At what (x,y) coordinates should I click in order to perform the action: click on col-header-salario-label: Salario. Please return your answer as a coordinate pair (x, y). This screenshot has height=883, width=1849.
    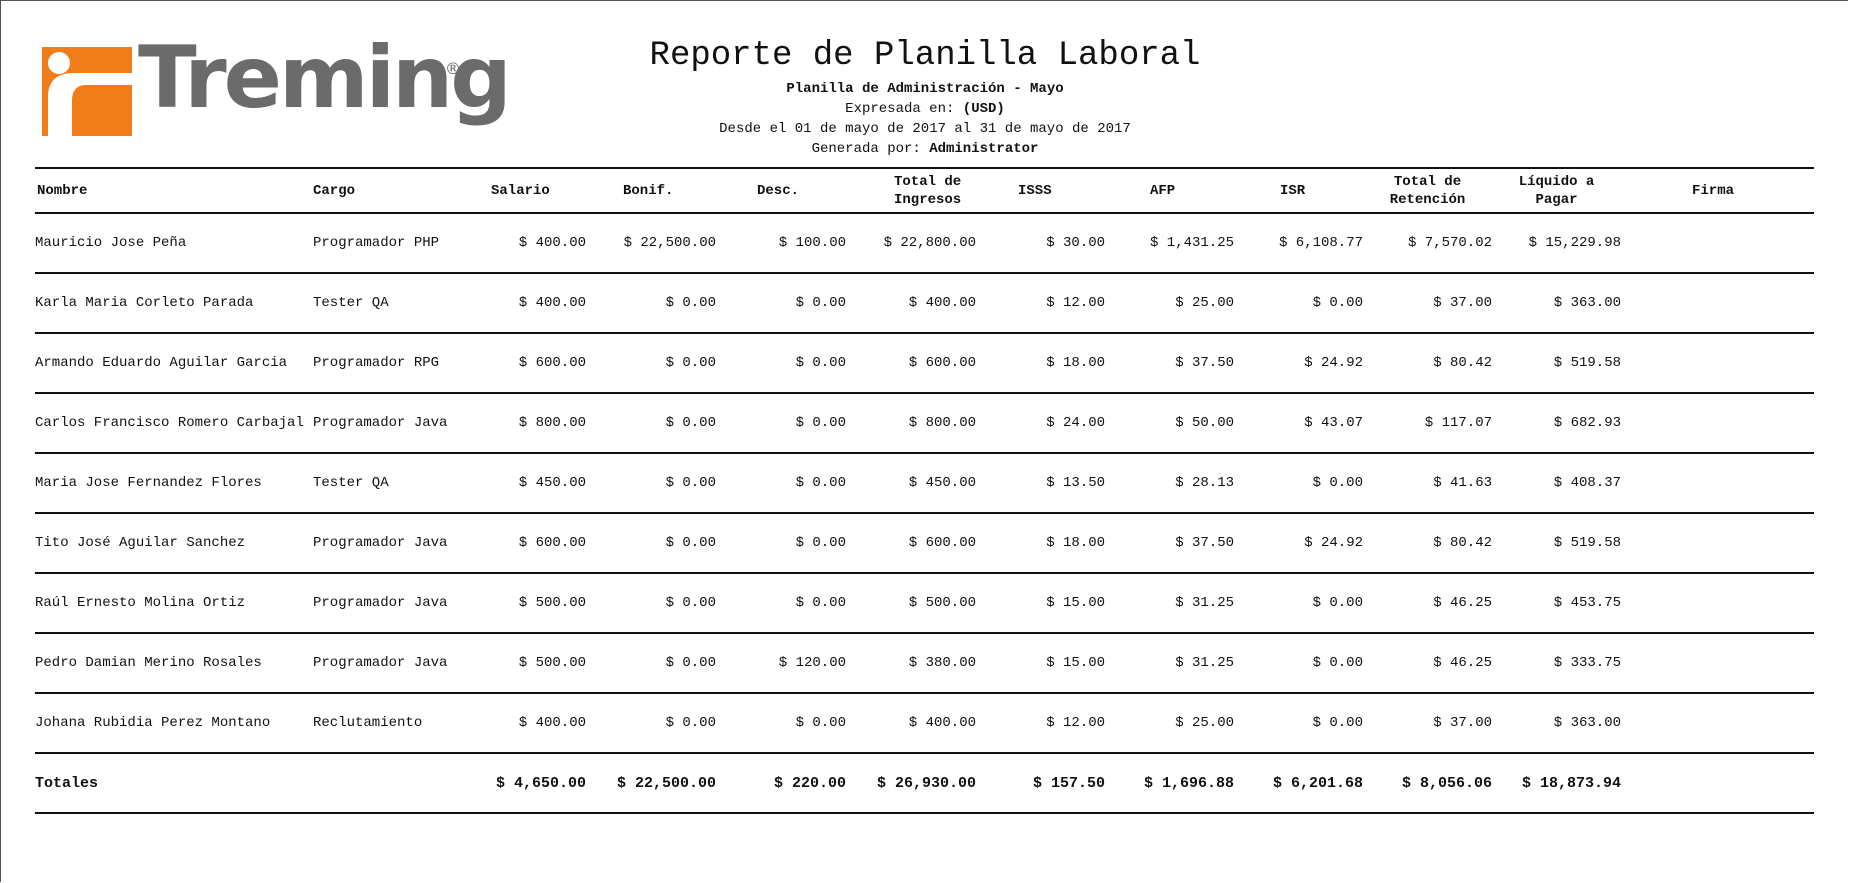
    Looking at the image, I should click on (520, 190).